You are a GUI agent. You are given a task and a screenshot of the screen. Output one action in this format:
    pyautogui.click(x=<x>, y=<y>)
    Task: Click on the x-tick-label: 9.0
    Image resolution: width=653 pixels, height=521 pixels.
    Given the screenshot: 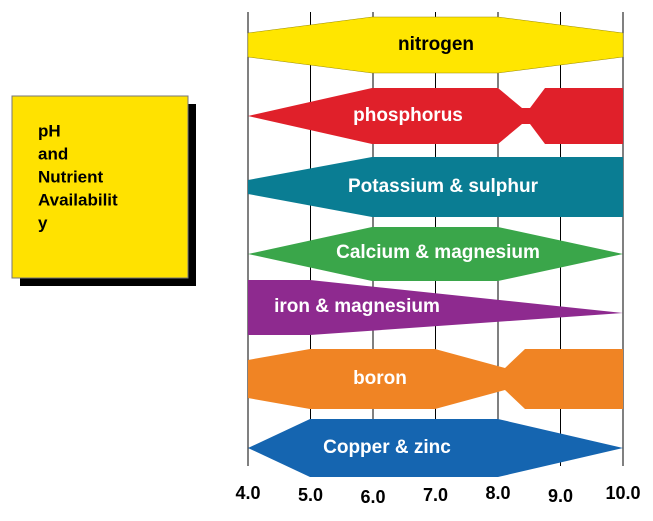 What is the action you would take?
    pyautogui.click(x=560, y=496)
    